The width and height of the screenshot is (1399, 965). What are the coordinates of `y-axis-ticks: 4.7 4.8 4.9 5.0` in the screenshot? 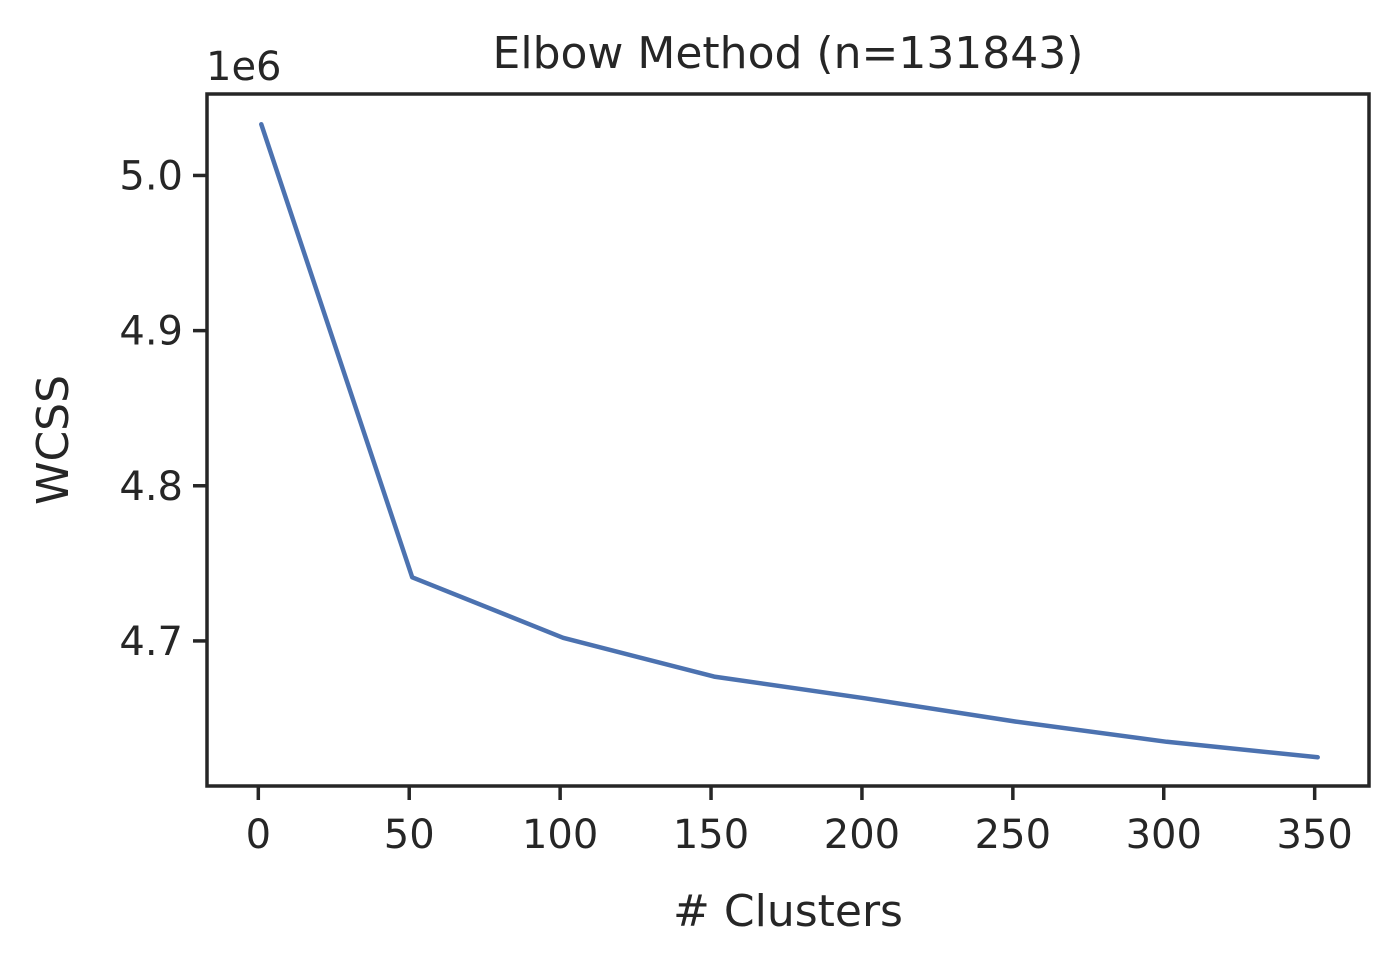 It's located at (163, 409).